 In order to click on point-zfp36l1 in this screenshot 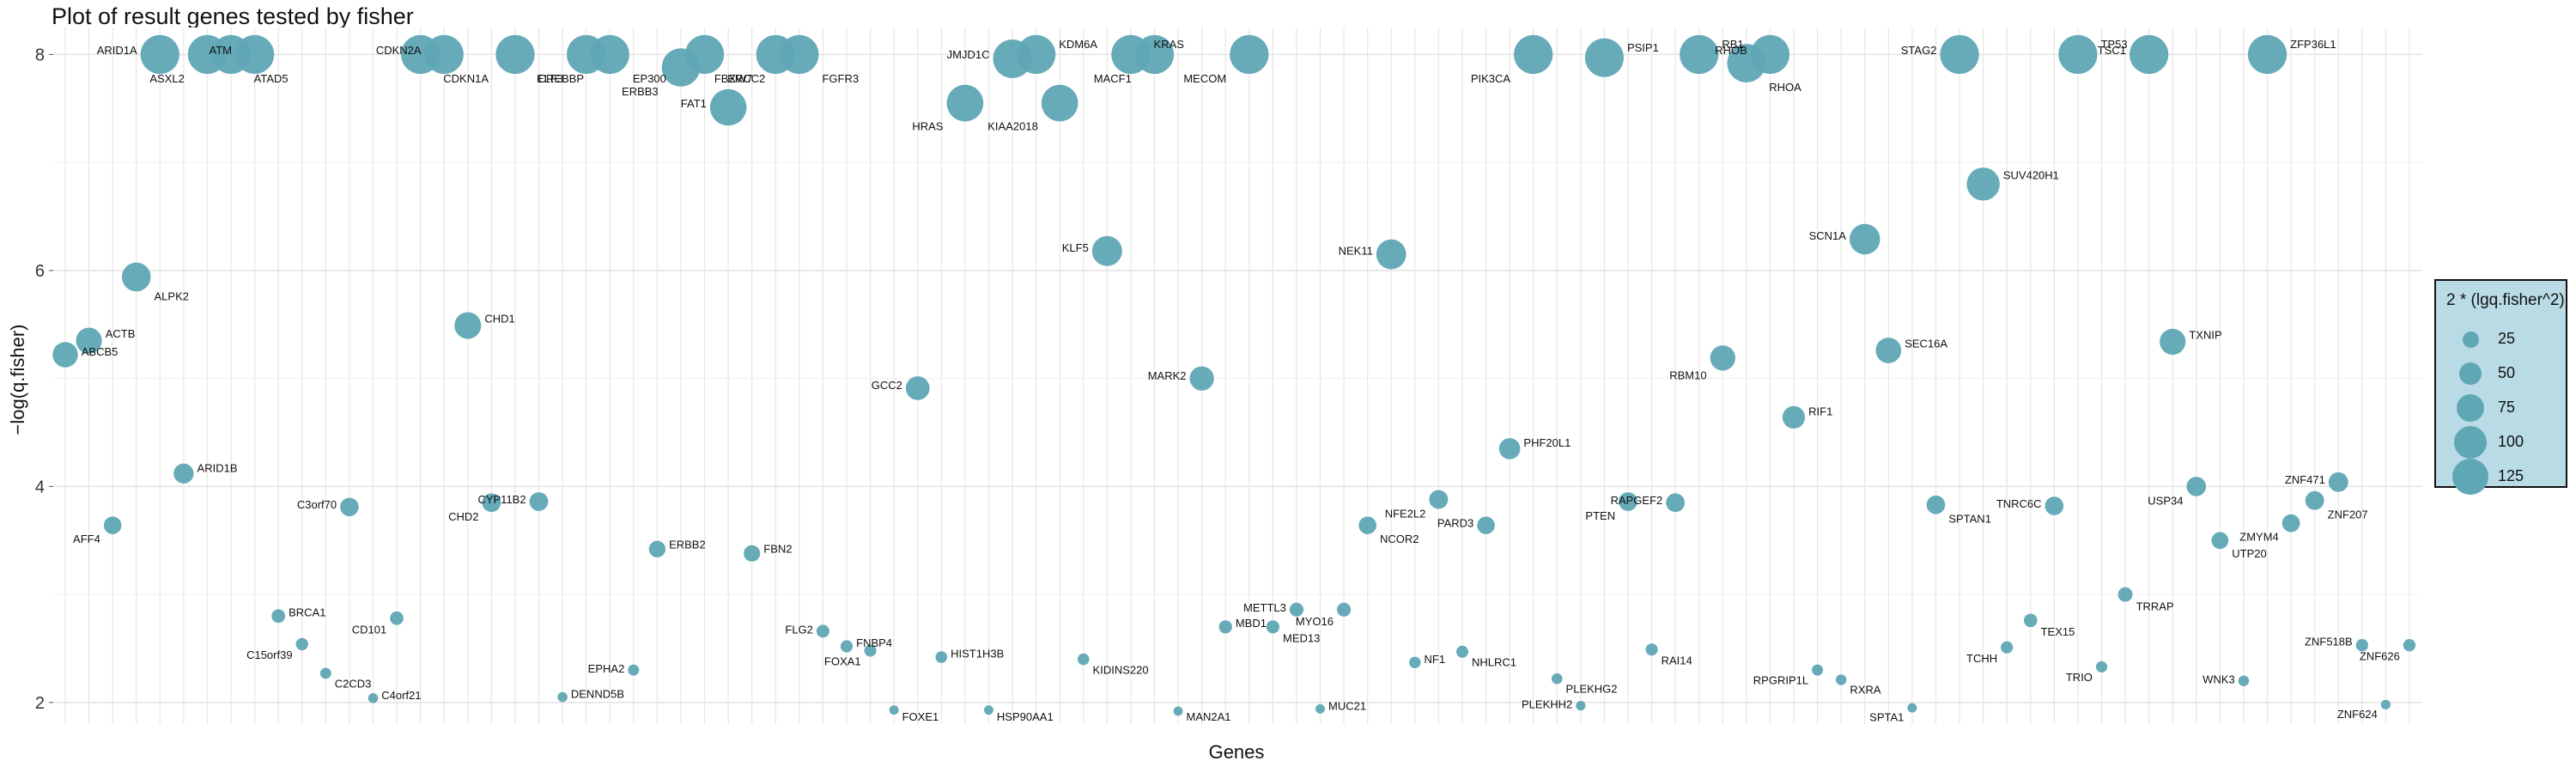, I will do `click(2267, 55)`.